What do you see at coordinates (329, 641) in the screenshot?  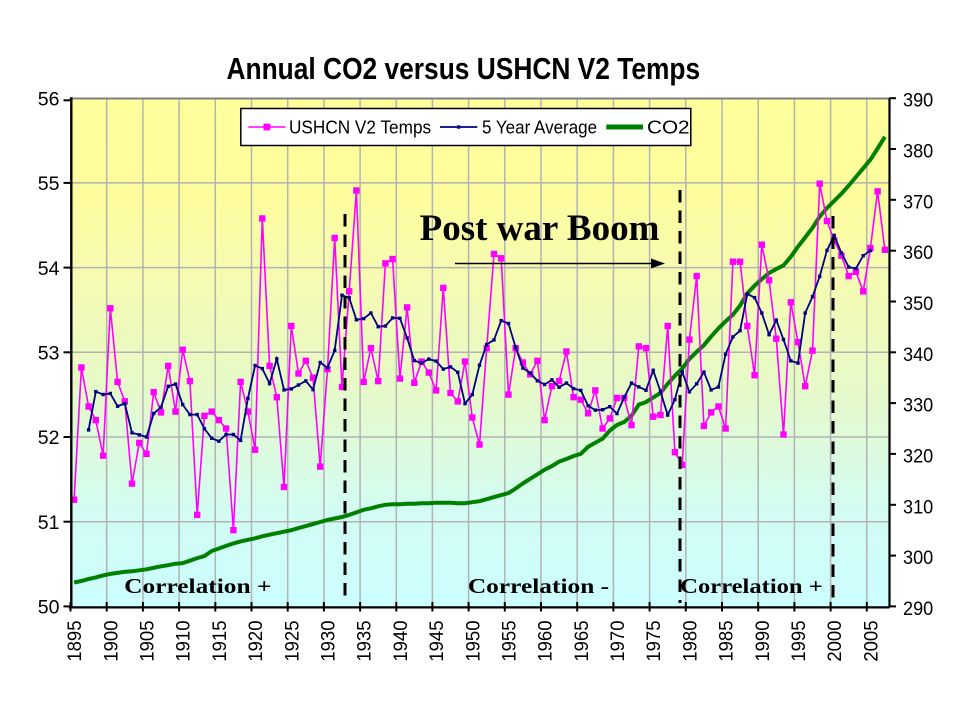 I see `svg-text: 1930` at bounding box center [329, 641].